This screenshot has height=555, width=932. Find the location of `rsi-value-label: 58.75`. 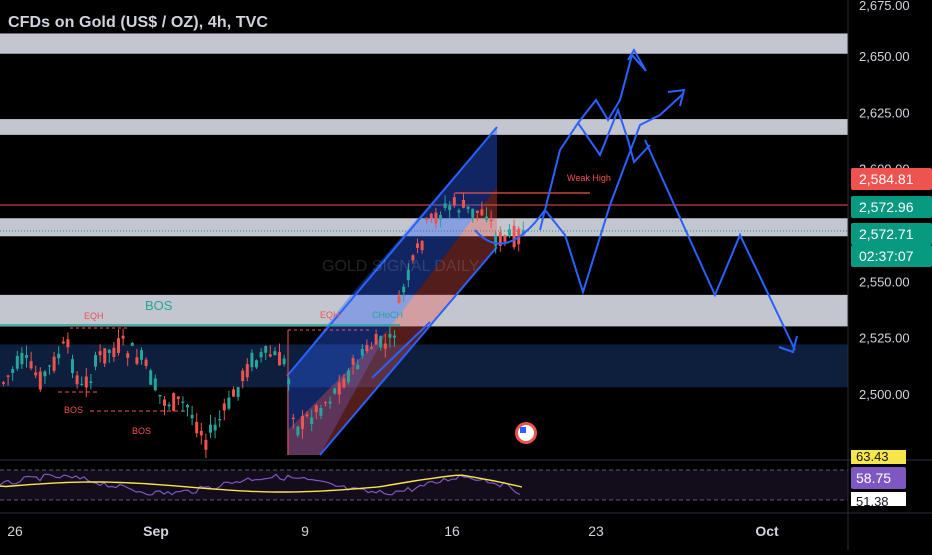

rsi-value-label: 58.75 is located at coordinates (873, 478).